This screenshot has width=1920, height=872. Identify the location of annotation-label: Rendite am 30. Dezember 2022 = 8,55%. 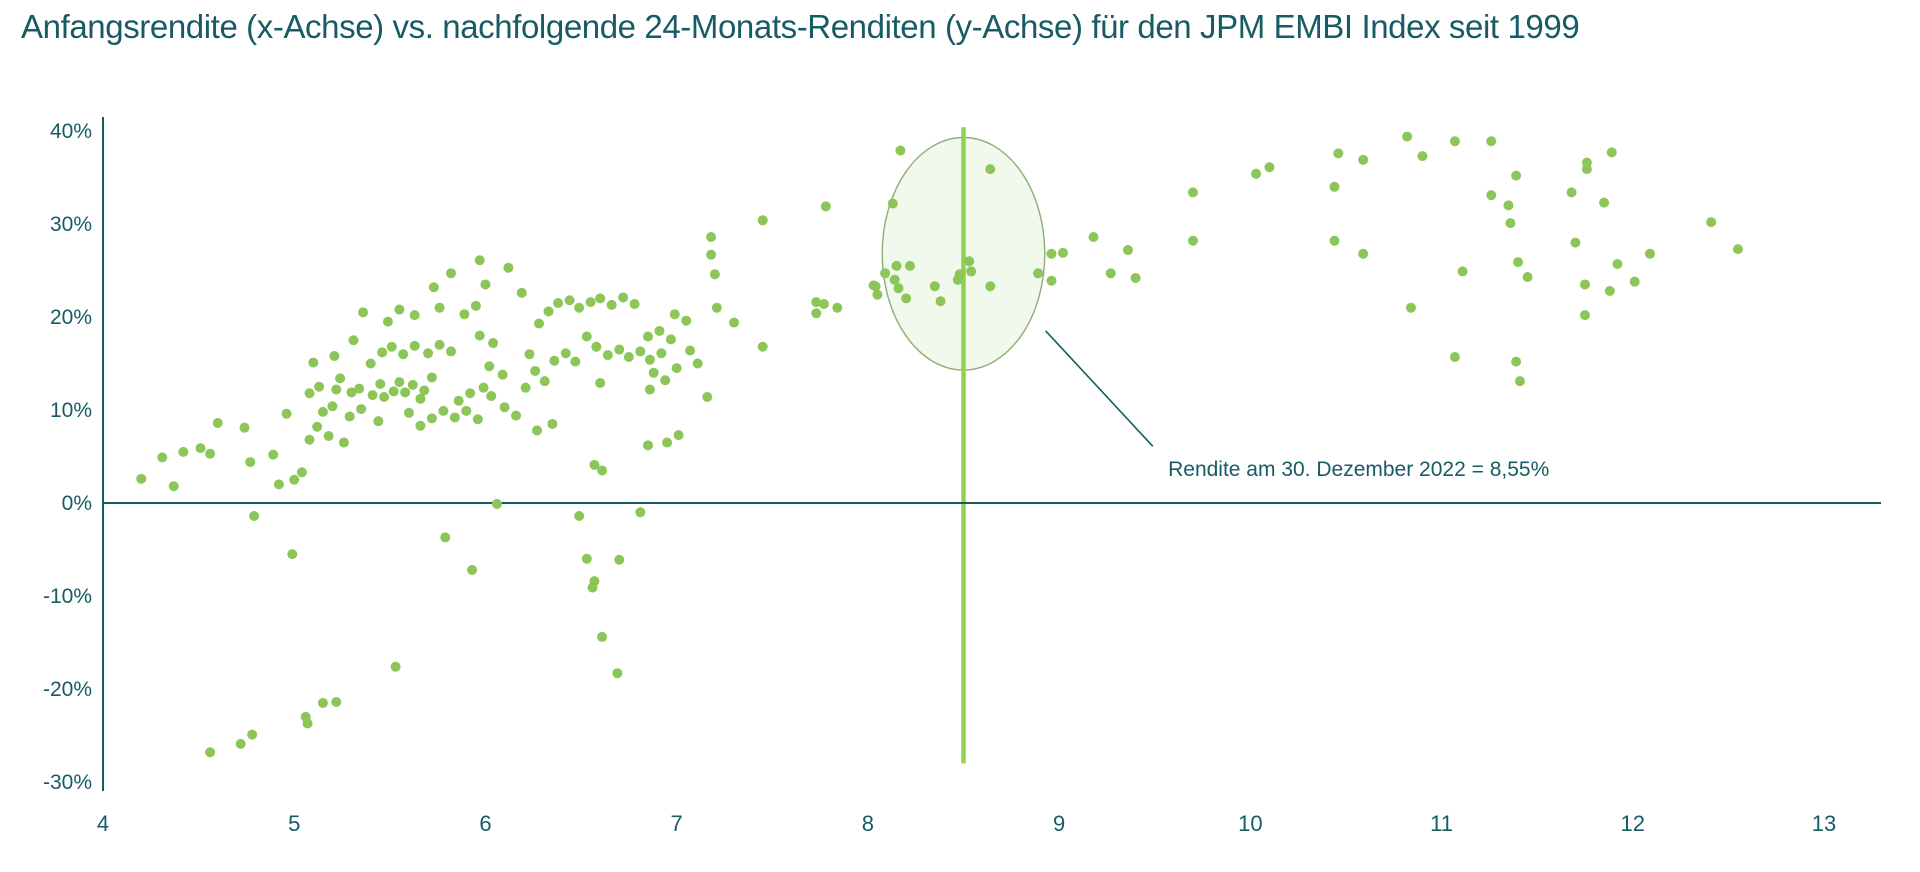
(1359, 470).